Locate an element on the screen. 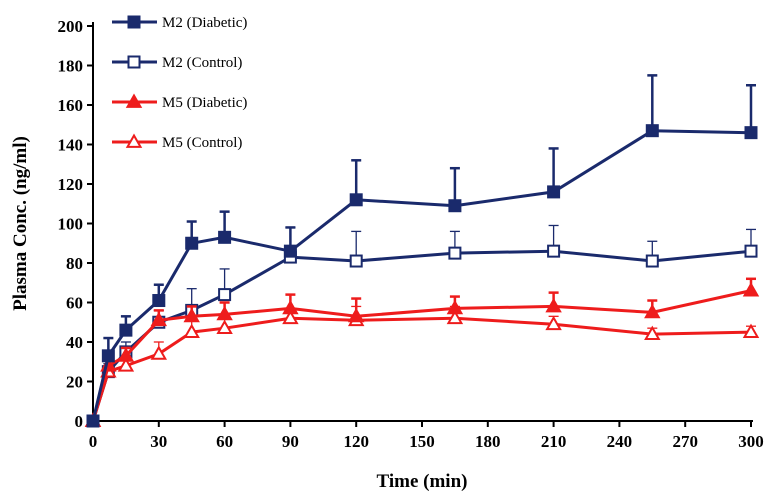  legend-label: M5 (Diabetic) is located at coordinates (204, 103).